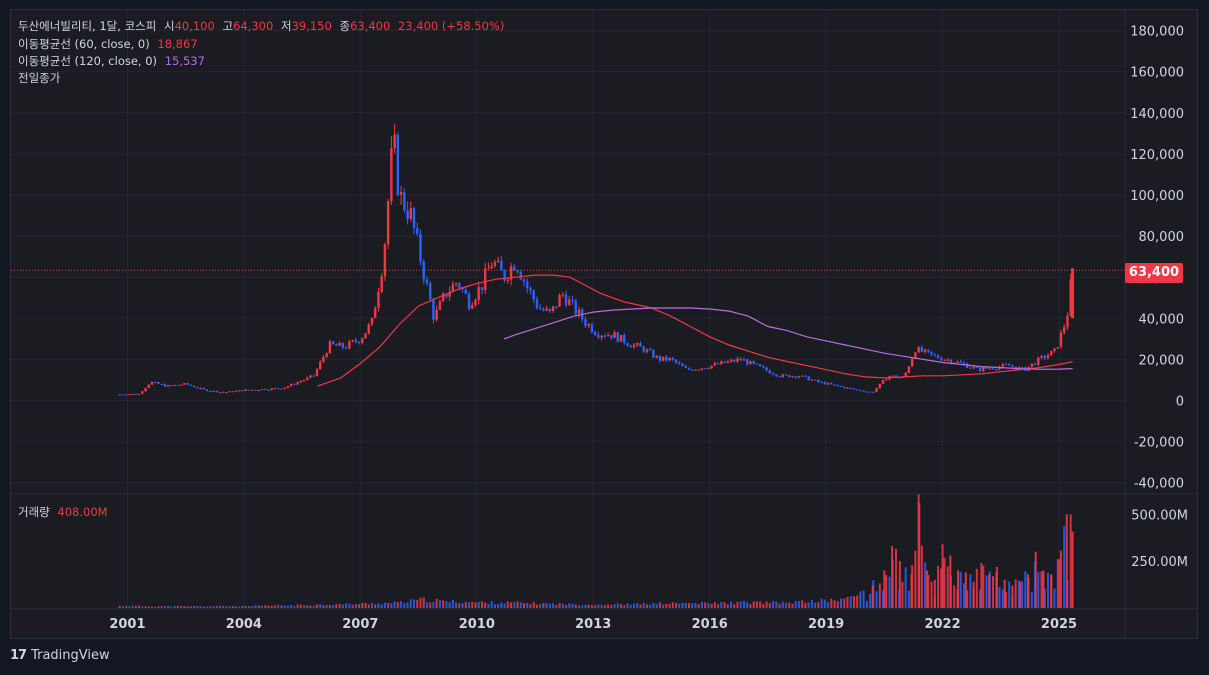 The width and height of the screenshot is (1209, 675). What do you see at coordinates (113, 61) in the screenshot?
I see `ma120-legend: 이동평균선 (120, close, 0) 15,537` at bounding box center [113, 61].